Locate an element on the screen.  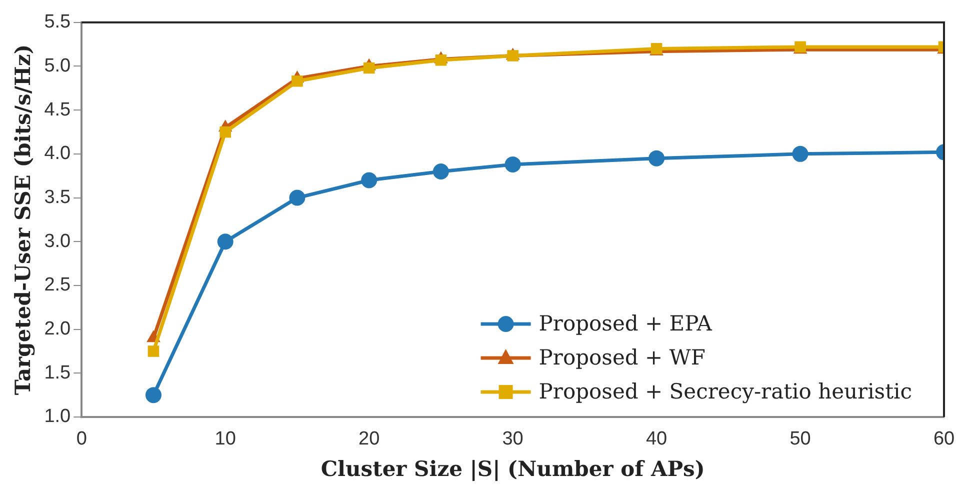
y-tick-label: 3.5 is located at coordinates (57, 197).